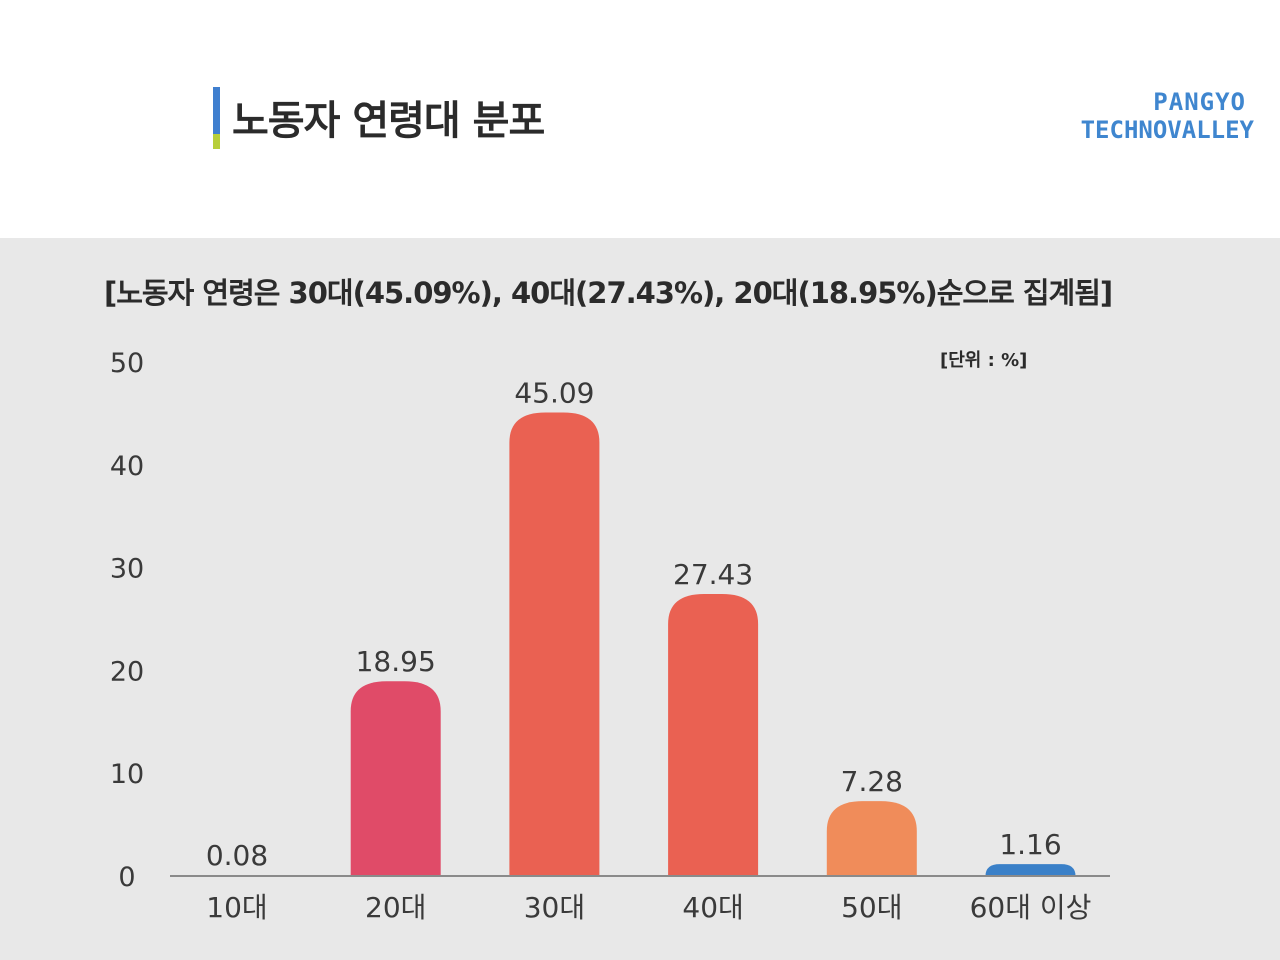 This screenshot has height=960, width=1280. I want to click on data-label: 1.16, so click(1030, 844).